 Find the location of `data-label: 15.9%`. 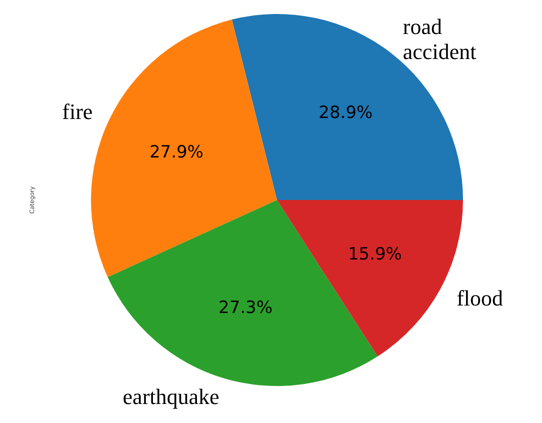

data-label: 15.9% is located at coordinates (375, 254).